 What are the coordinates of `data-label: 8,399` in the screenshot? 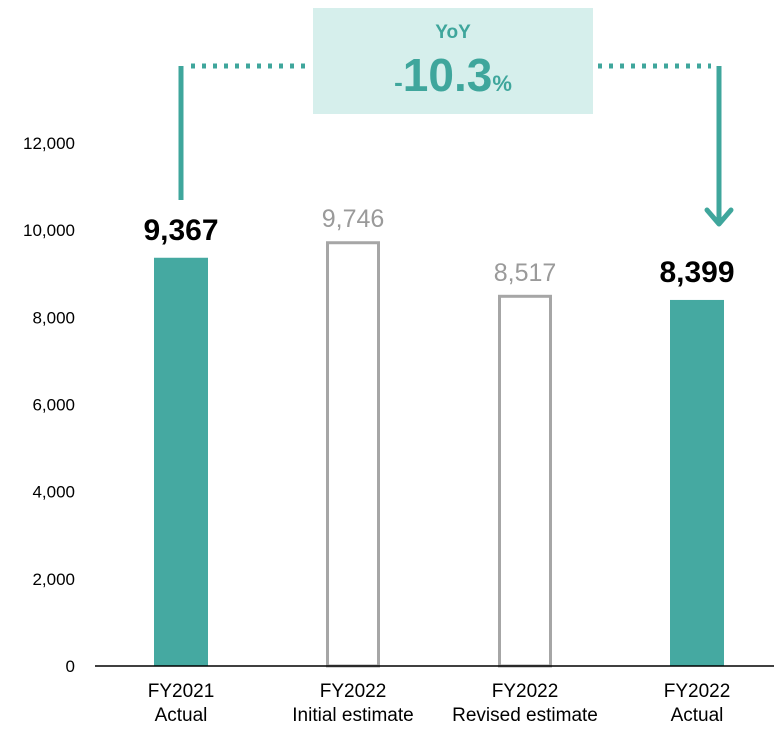 It's located at (696, 272).